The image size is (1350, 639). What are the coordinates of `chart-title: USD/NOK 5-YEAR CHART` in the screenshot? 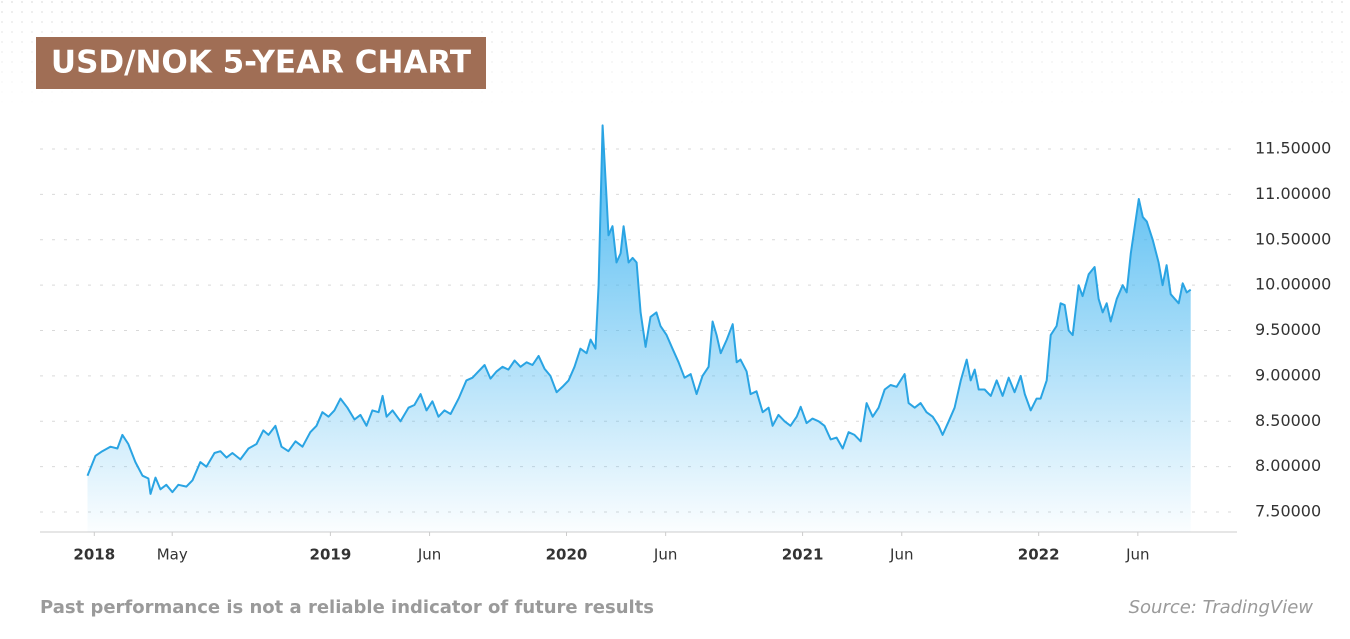 It's located at (261, 63).